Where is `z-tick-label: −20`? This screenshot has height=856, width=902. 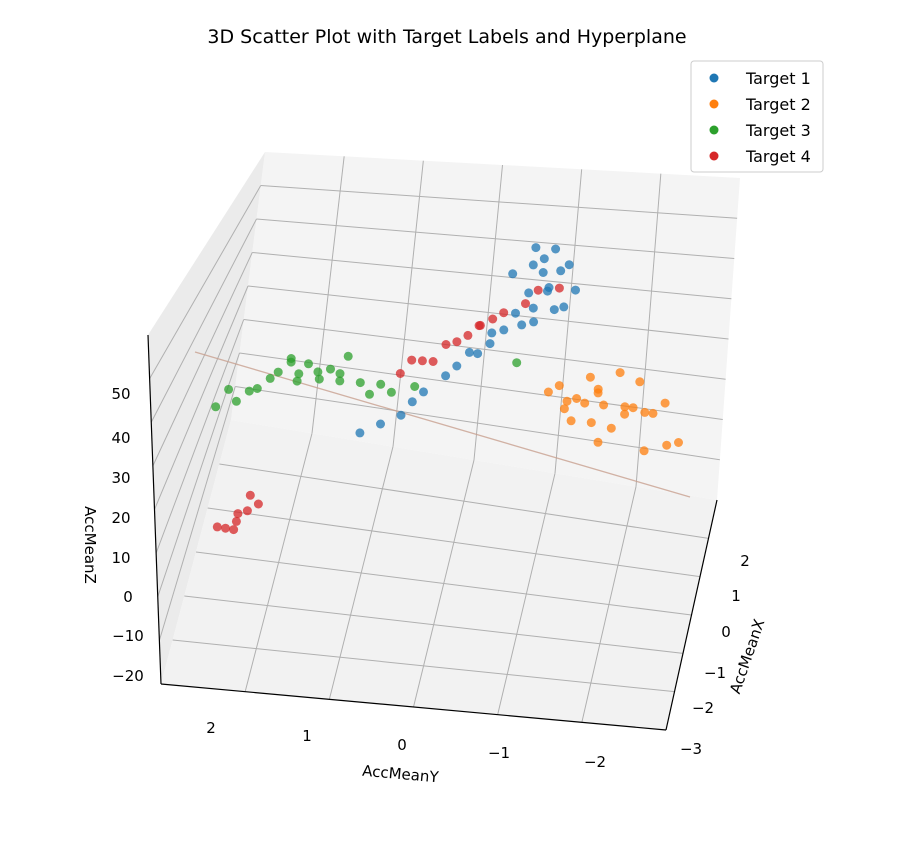 z-tick-label: −20 is located at coordinates (128, 676).